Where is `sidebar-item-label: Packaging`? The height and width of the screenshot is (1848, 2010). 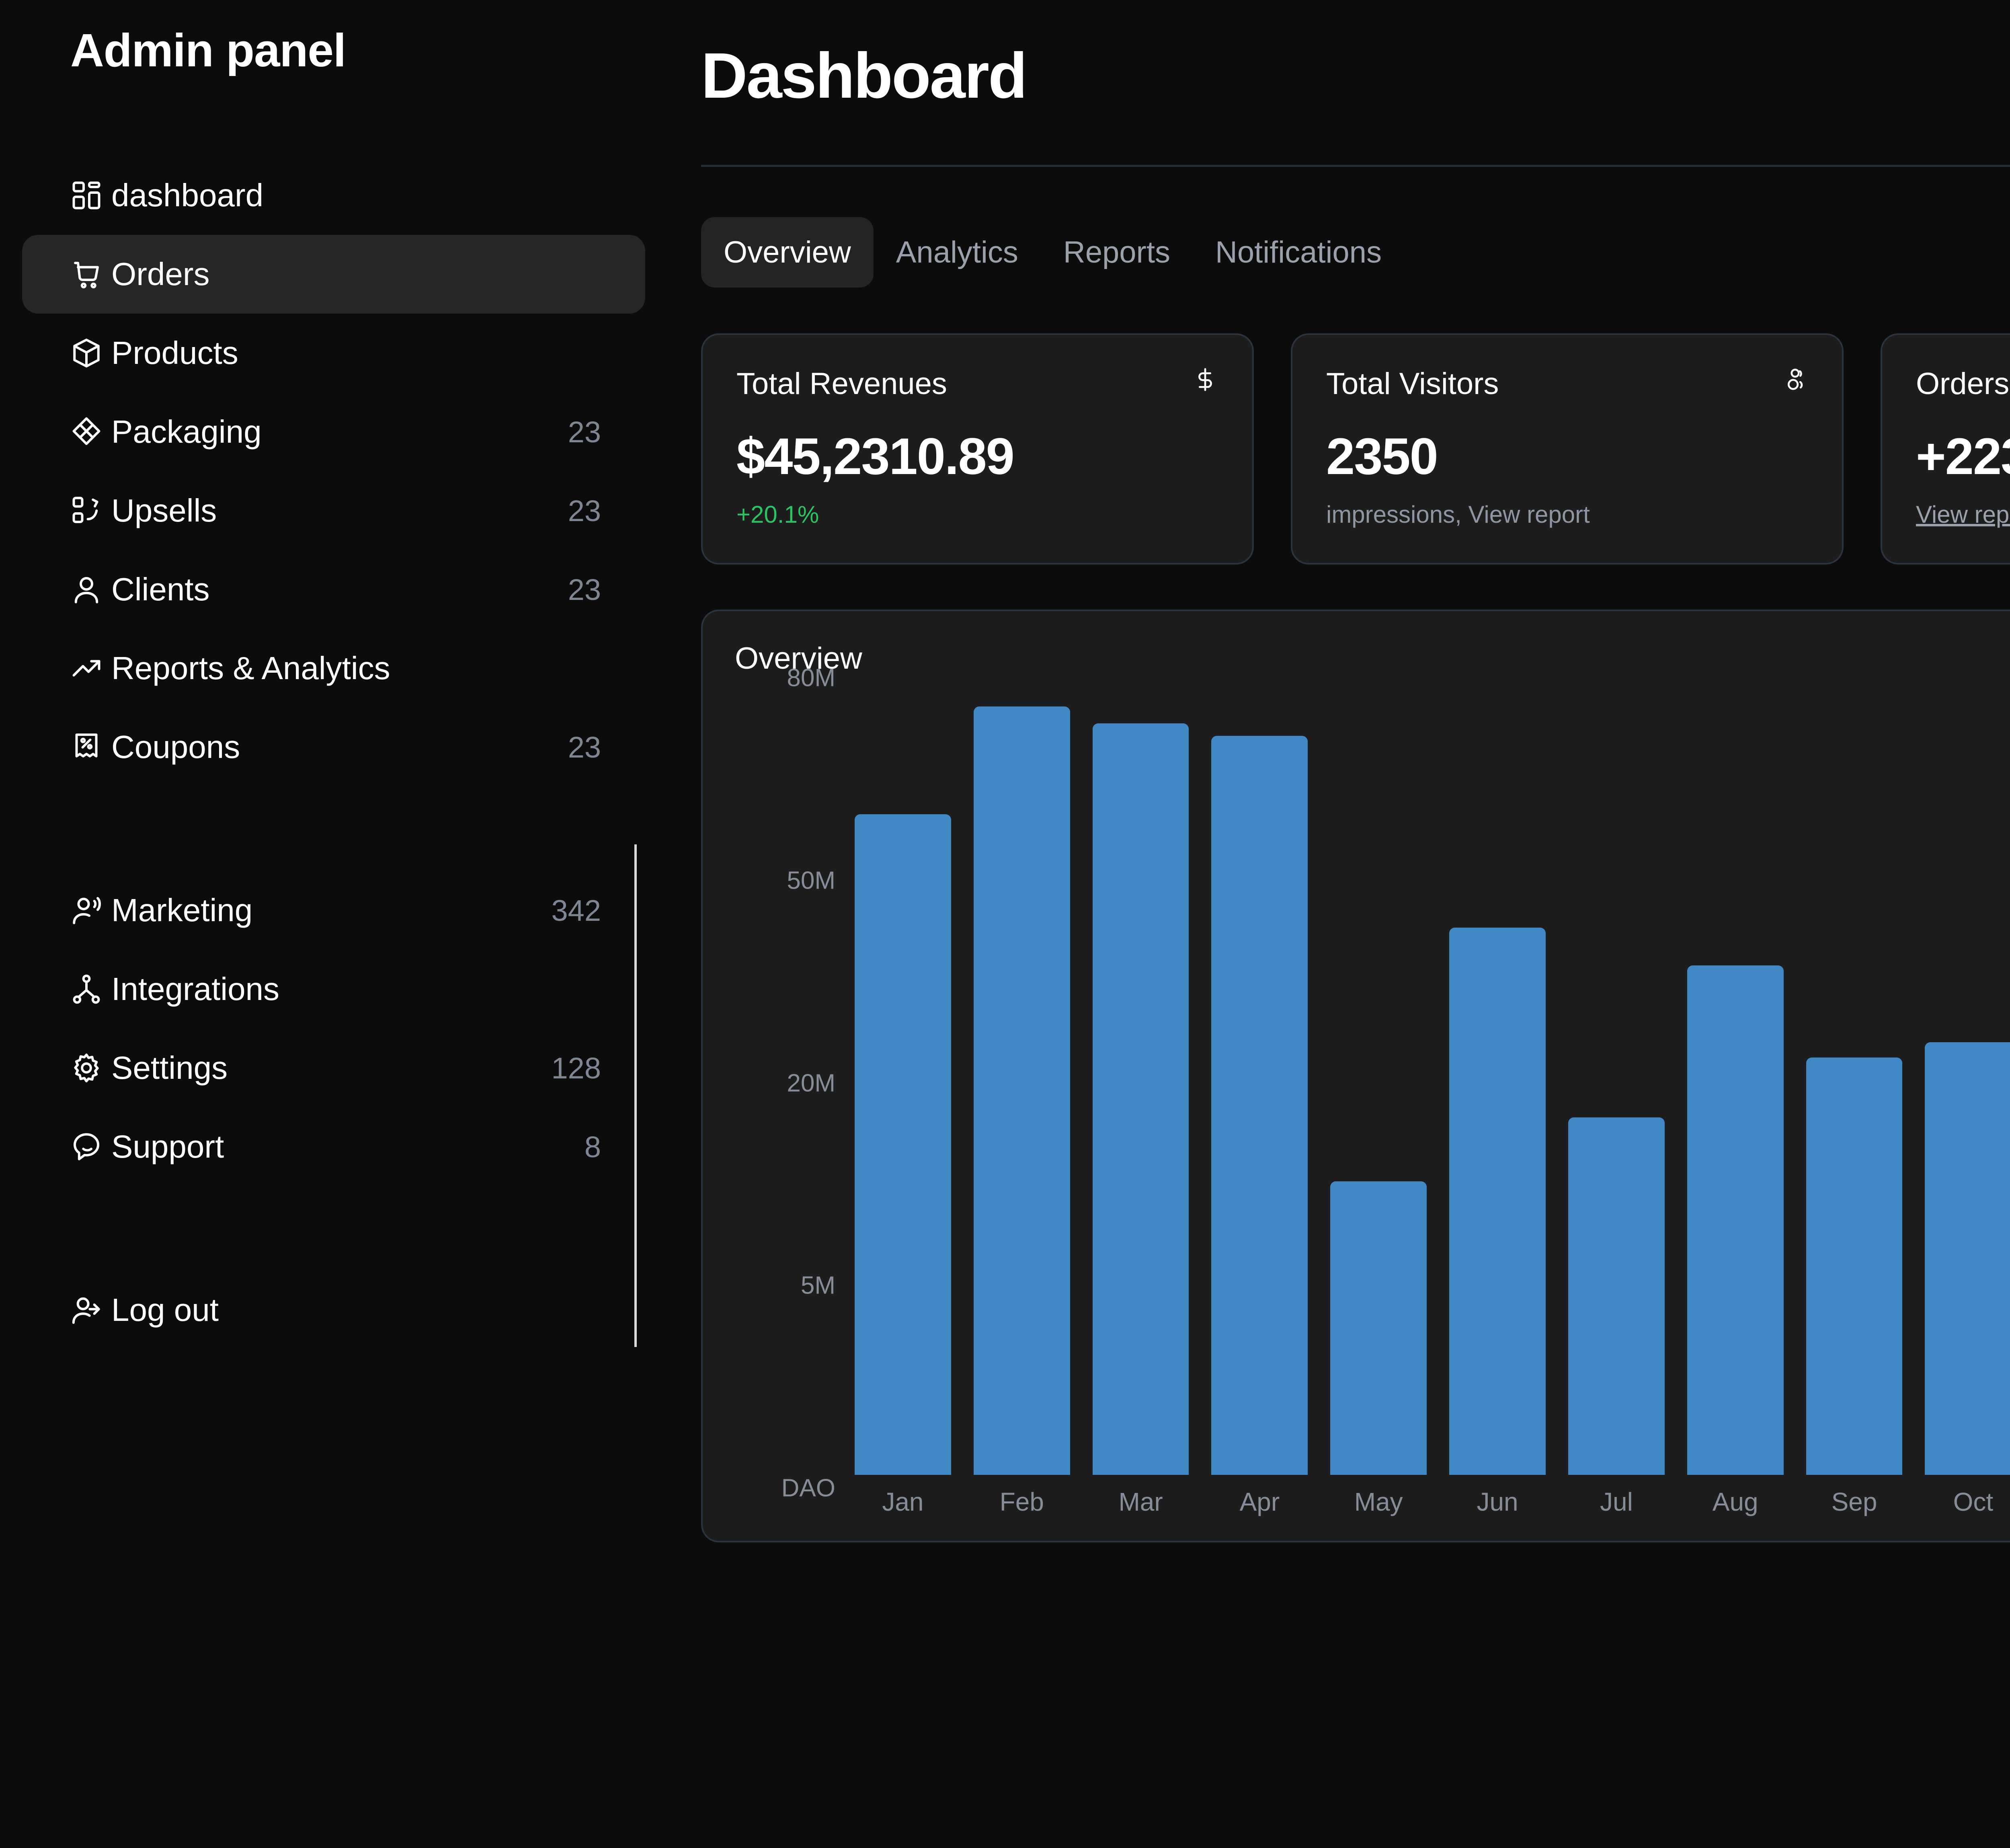
sidebar-item-label: Packaging is located at coordinates (186, 432).